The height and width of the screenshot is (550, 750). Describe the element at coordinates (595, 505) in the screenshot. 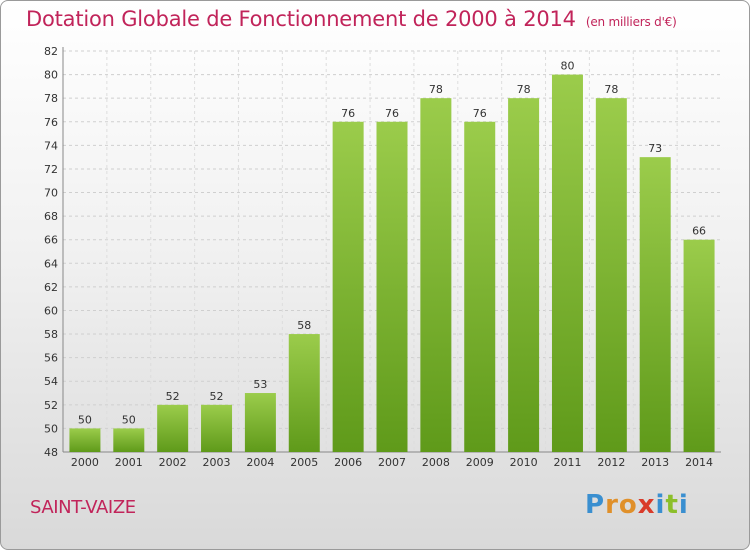

I see `logo-letter-p: P` at that location.